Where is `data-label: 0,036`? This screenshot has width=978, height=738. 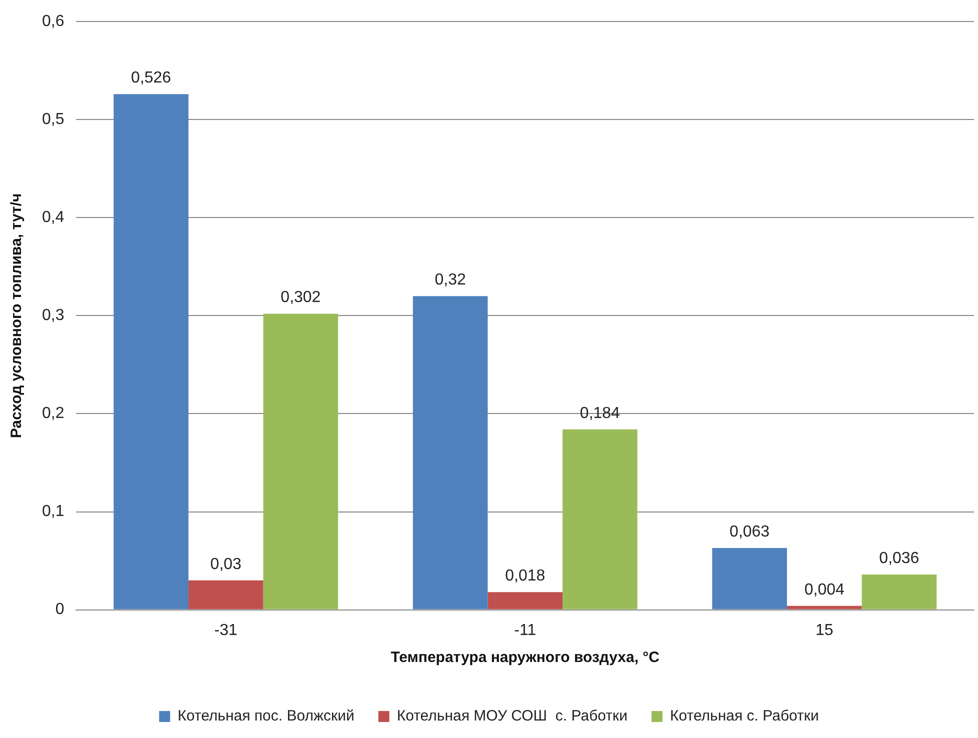
data-label: 0,036 is located at coordinates (899, 558).